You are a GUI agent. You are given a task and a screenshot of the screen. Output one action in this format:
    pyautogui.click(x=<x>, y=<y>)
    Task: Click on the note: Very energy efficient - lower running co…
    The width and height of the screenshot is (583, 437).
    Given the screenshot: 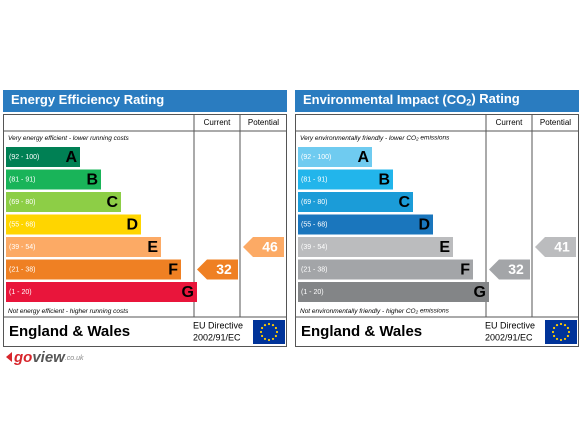 What is the action you would take?
    pyautogui.click(x=69, y=138)
    